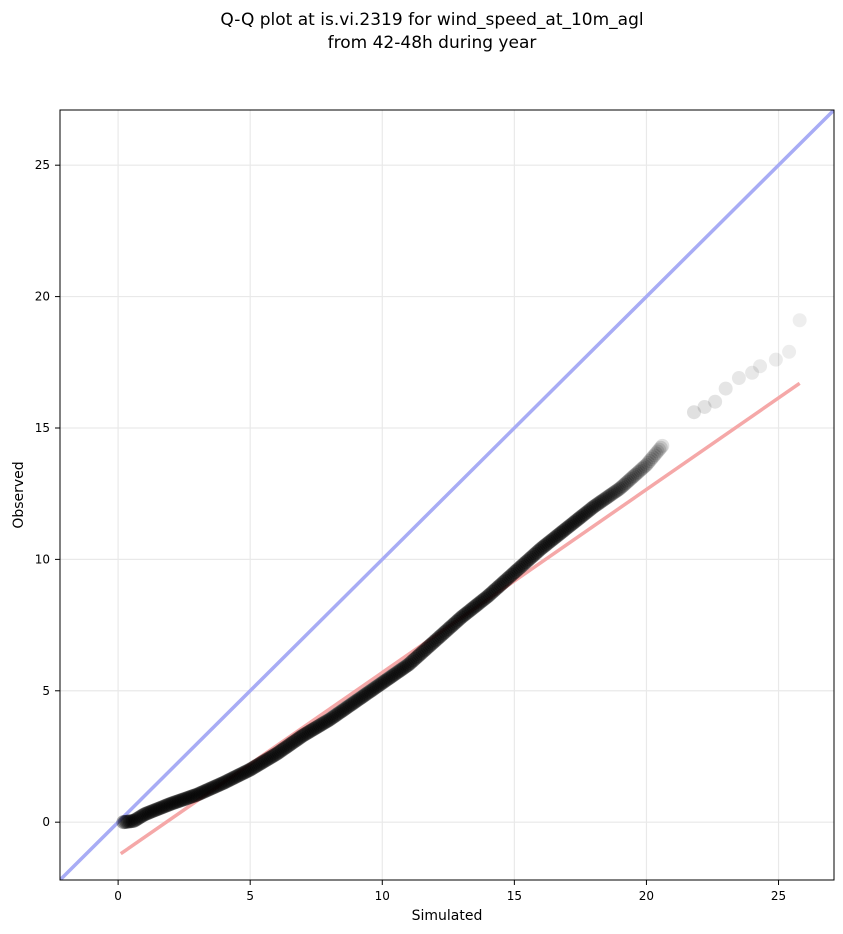 The height and width of the screenshot is (934, 843). I want to click on y-tick-label: 5, so click(46, 691).